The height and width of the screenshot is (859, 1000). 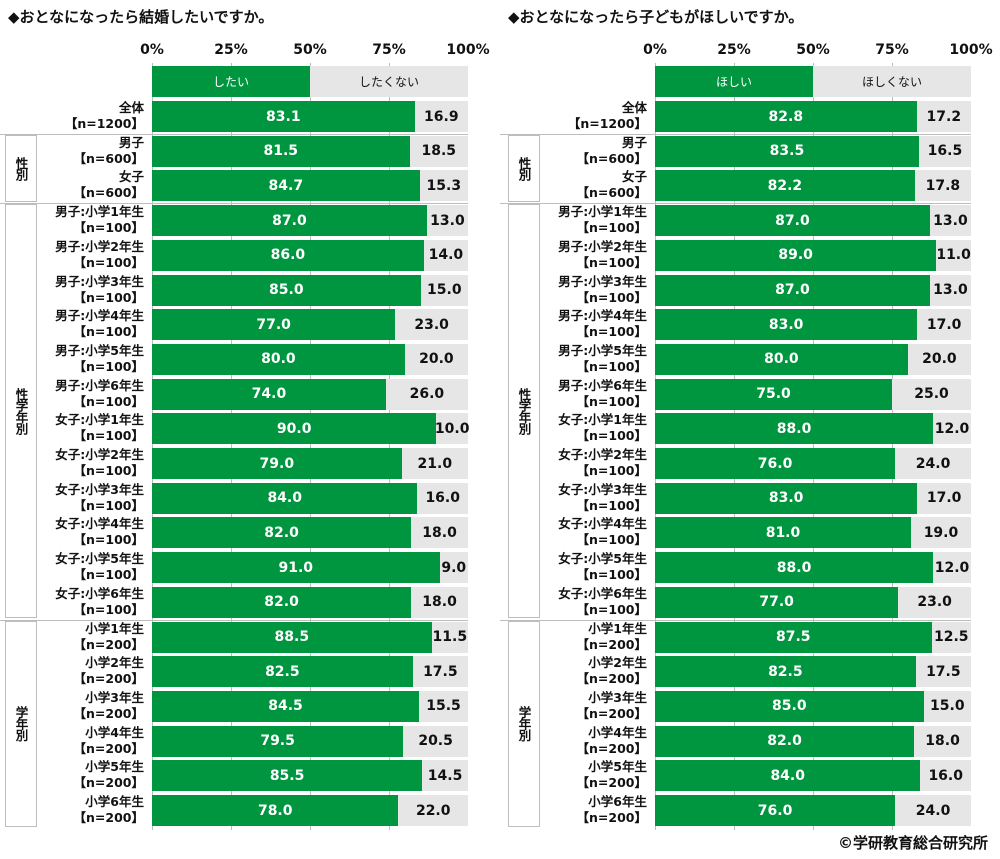 What do you see at coordinates (441, 116) in the screenshot?
I see `bar-no: 16.9` at bounding box center [441, 116].